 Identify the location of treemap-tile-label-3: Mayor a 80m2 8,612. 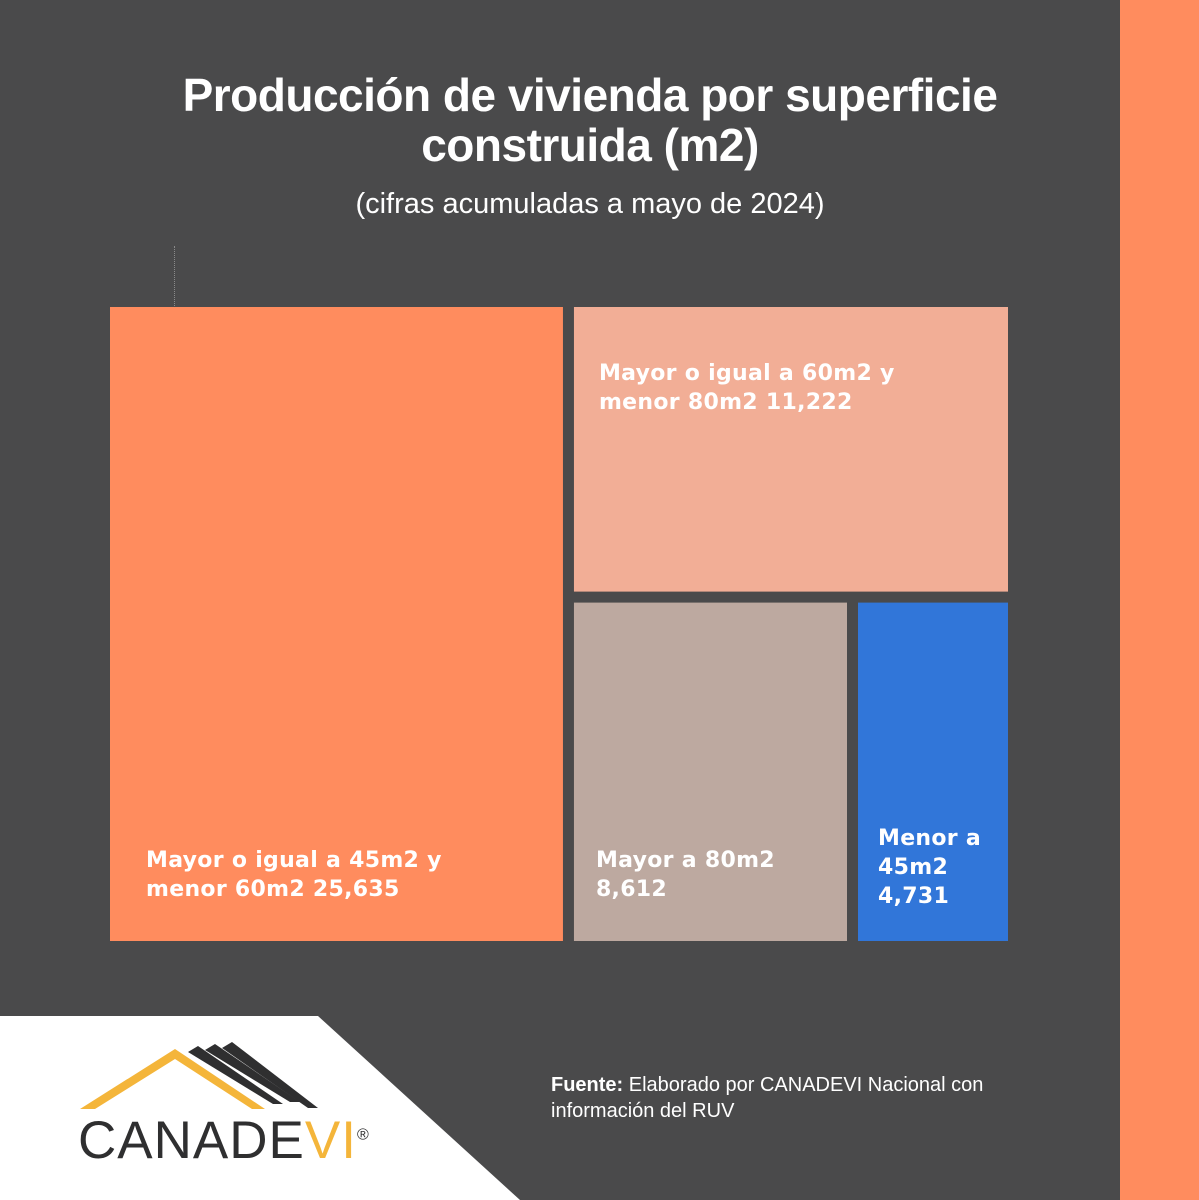
(685, 875).